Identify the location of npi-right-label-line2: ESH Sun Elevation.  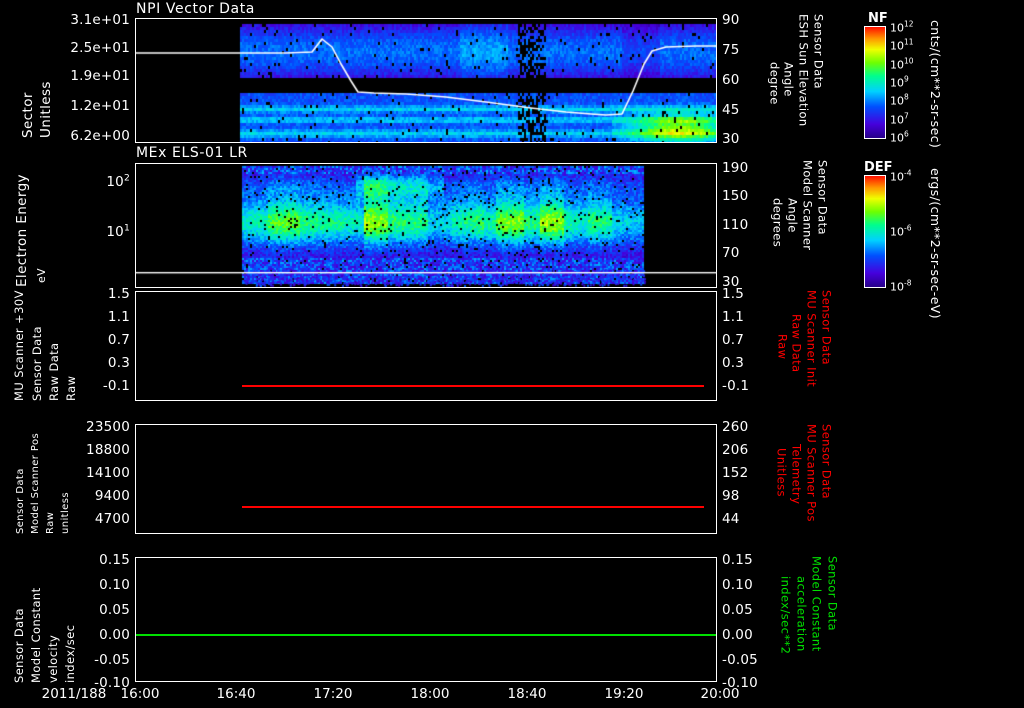
(803, 70).